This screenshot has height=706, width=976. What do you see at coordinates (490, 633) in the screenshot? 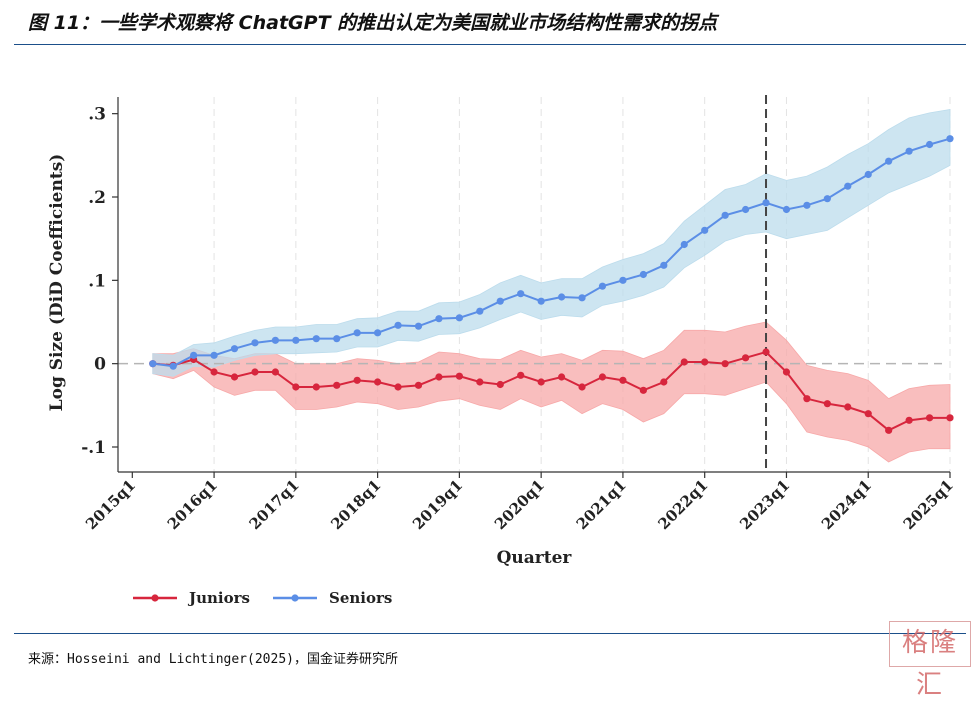
I see `footer-divider` at bounding box center [490, 633].